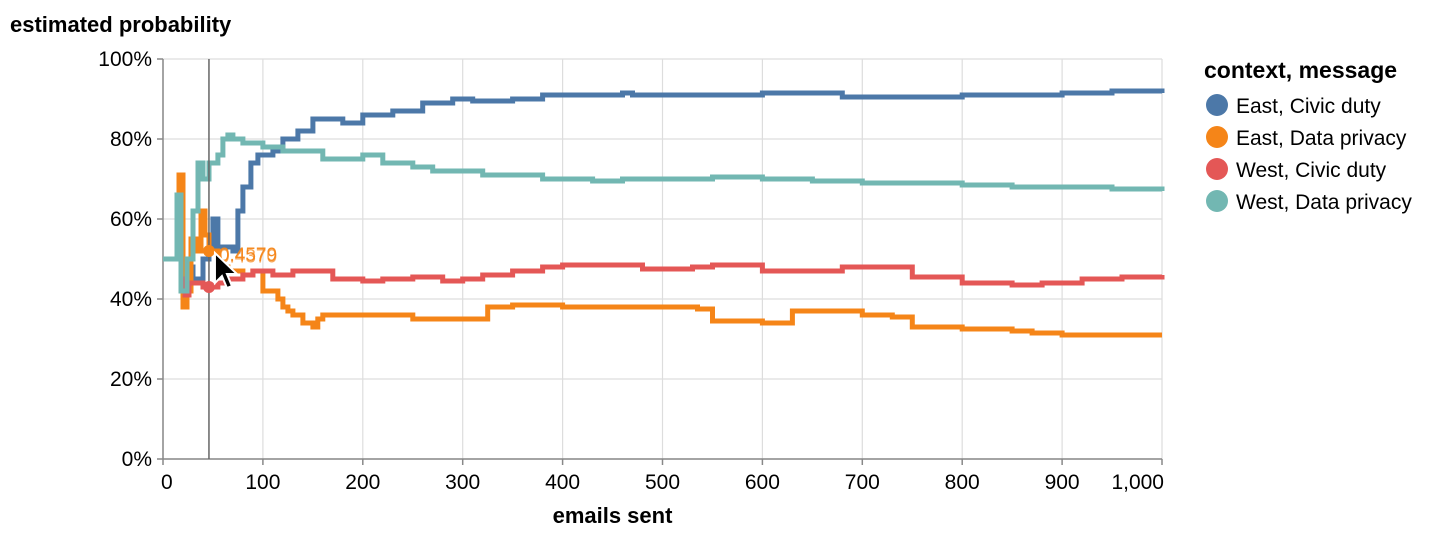  Describe the element at coordinates (262, 482) in the screenshot. I see `x-tick-label: 100` at that location.